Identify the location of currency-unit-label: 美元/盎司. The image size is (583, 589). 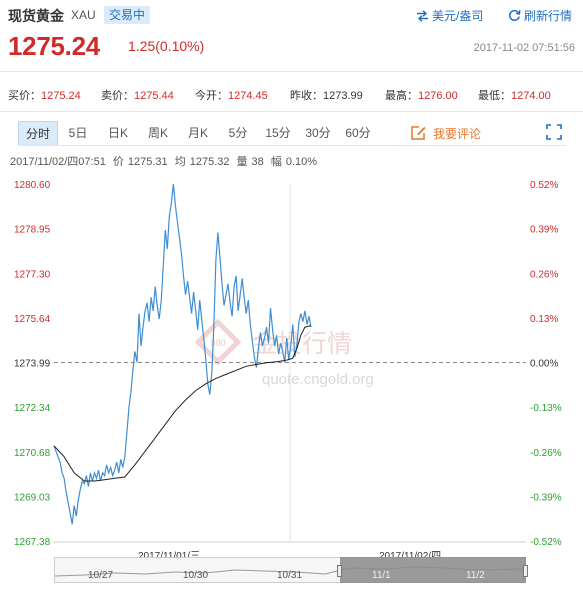
(458, 16).